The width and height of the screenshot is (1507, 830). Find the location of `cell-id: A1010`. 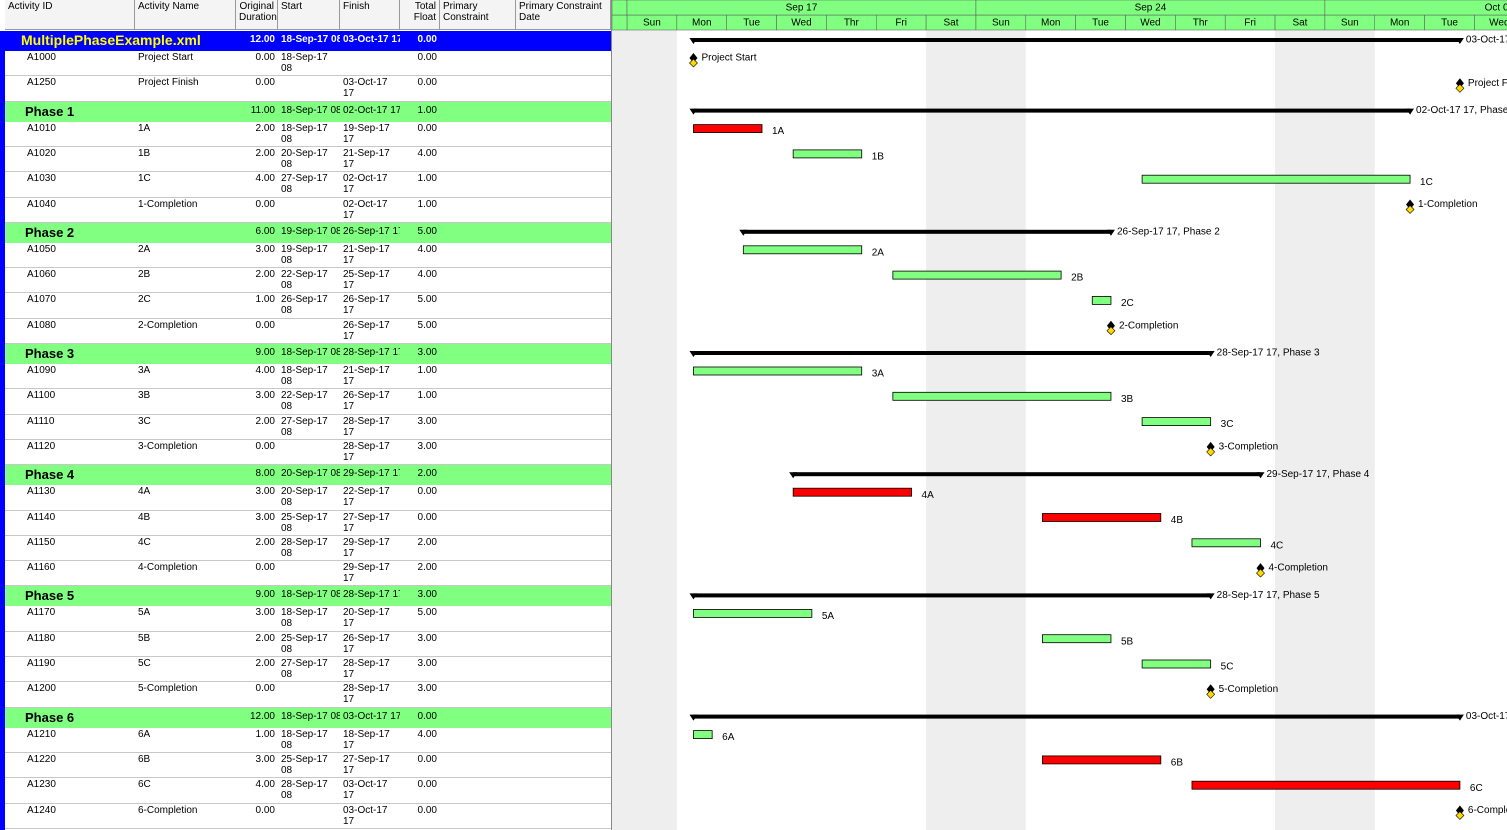

cell-id: A1010 is located at coordinates (41, 128).